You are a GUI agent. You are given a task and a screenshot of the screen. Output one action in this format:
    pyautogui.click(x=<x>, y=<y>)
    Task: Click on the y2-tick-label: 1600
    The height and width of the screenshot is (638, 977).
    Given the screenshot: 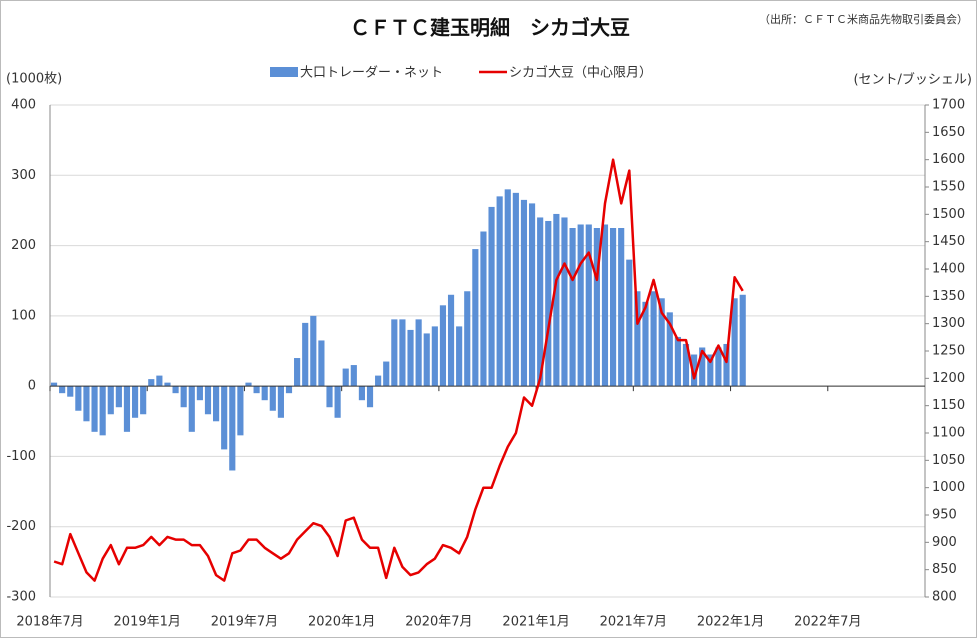 What is the action you would take?
    pyautogui.click(x=948, y=159)
    